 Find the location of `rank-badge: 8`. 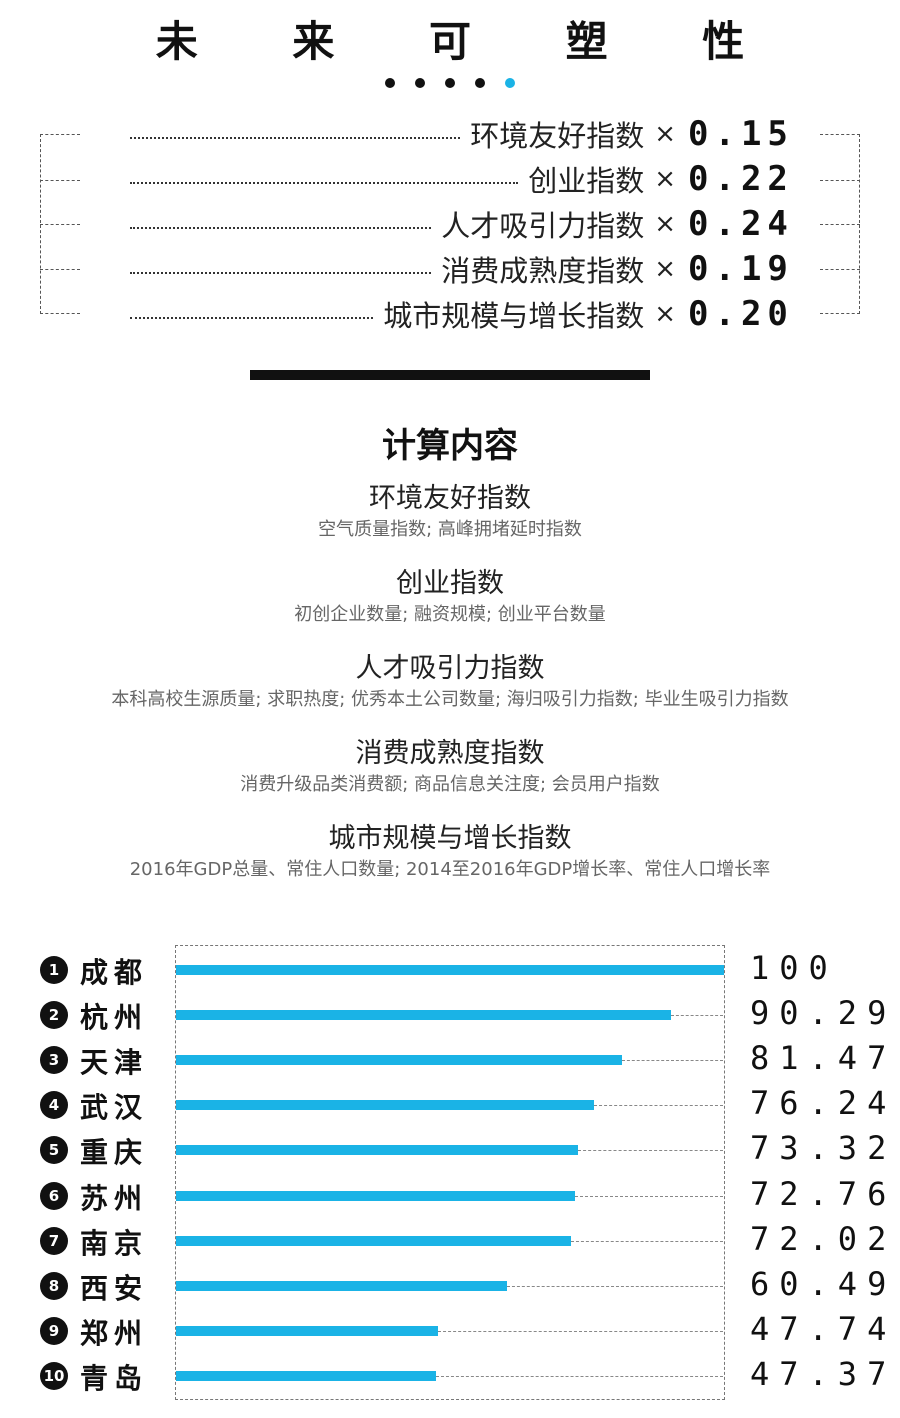

rank-badge: 8 is located at coordinates (54, 1285).